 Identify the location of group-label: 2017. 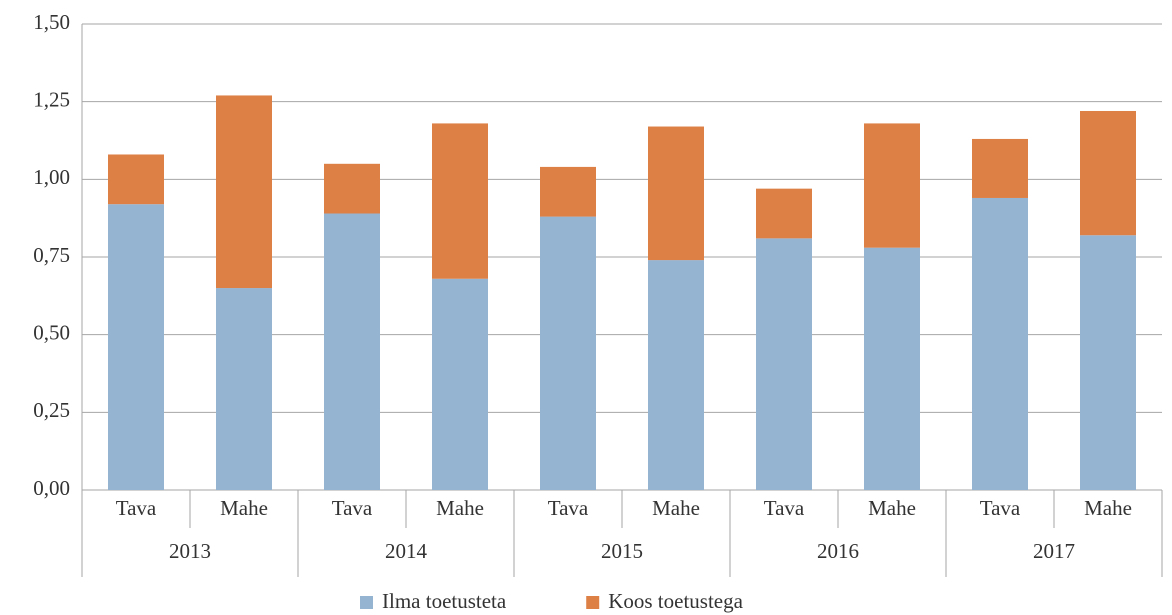
(1054, 551).